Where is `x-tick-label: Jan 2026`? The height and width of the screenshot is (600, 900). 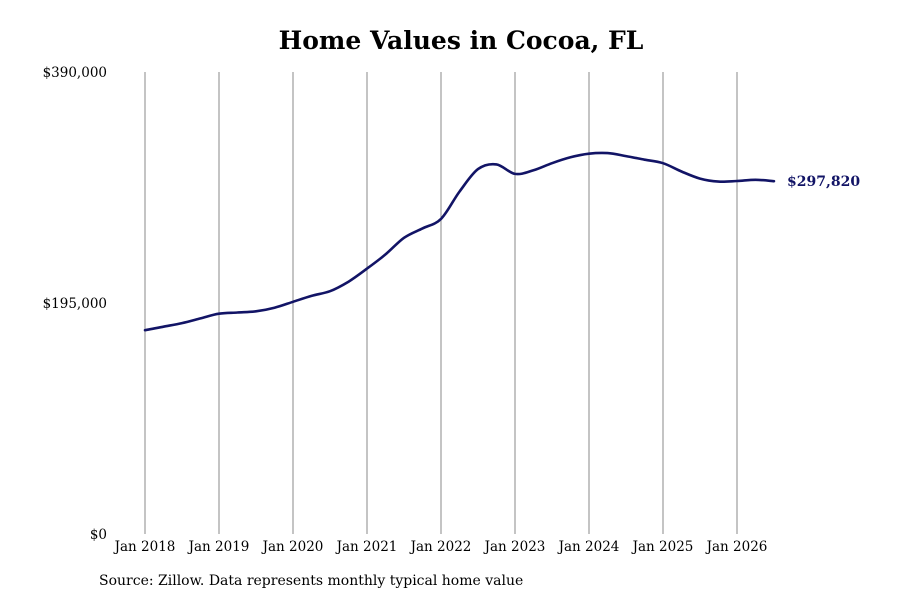
x-tick-label: Jan 2026 is located at coordinates (736, 547).